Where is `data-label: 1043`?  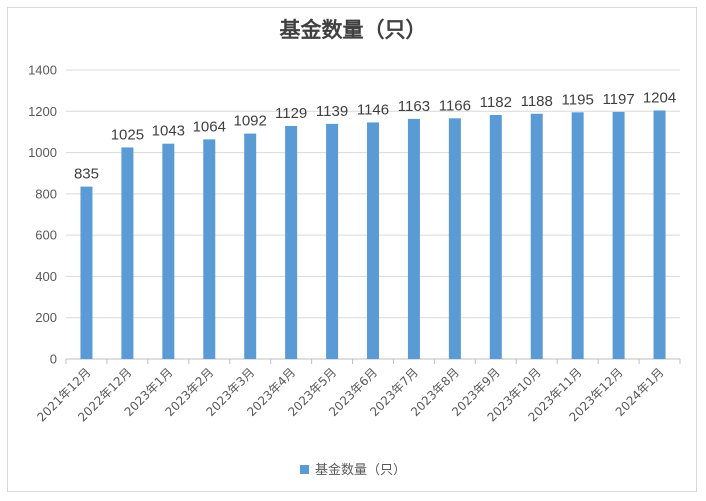 data-label: 1043 is located at coordinates (168, 131).